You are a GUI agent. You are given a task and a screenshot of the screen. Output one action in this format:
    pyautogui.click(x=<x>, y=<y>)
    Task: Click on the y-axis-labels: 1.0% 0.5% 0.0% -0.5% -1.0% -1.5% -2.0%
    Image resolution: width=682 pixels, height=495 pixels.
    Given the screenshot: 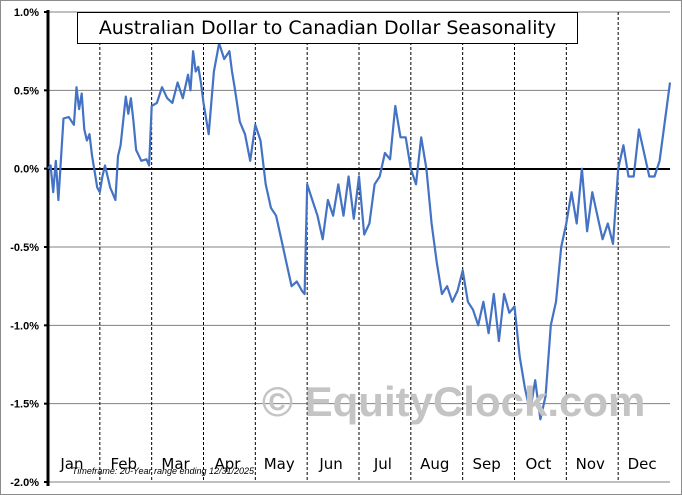 What is the action you would take?
    pyautogui.click(x=29, y=248)
    